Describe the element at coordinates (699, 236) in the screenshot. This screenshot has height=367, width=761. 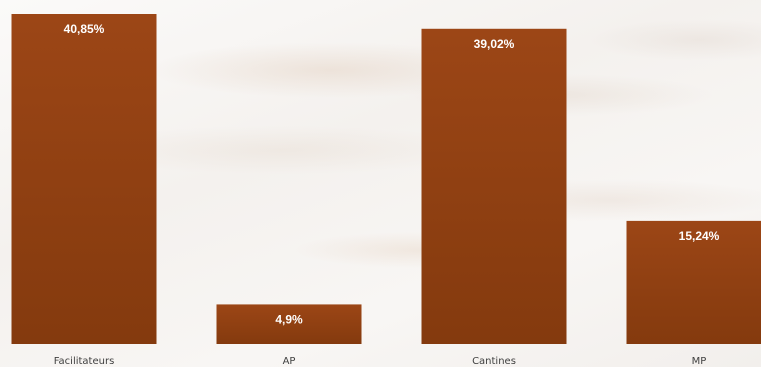
I see `data-label-mp: 15,24%` at that location.